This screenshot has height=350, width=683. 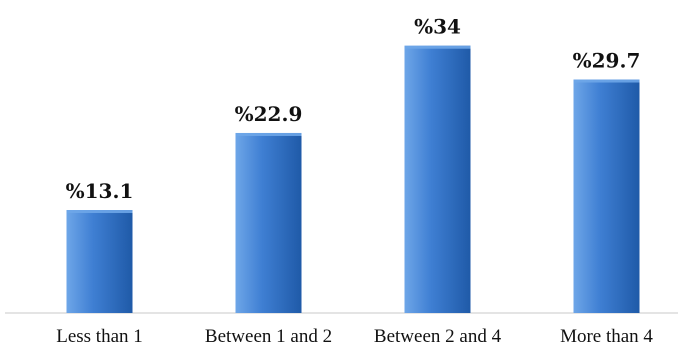 What do you see at coordinates (100, 191) in the screenshot?
I see `data-label-0: %13.1` at bounding box center [100, 191].